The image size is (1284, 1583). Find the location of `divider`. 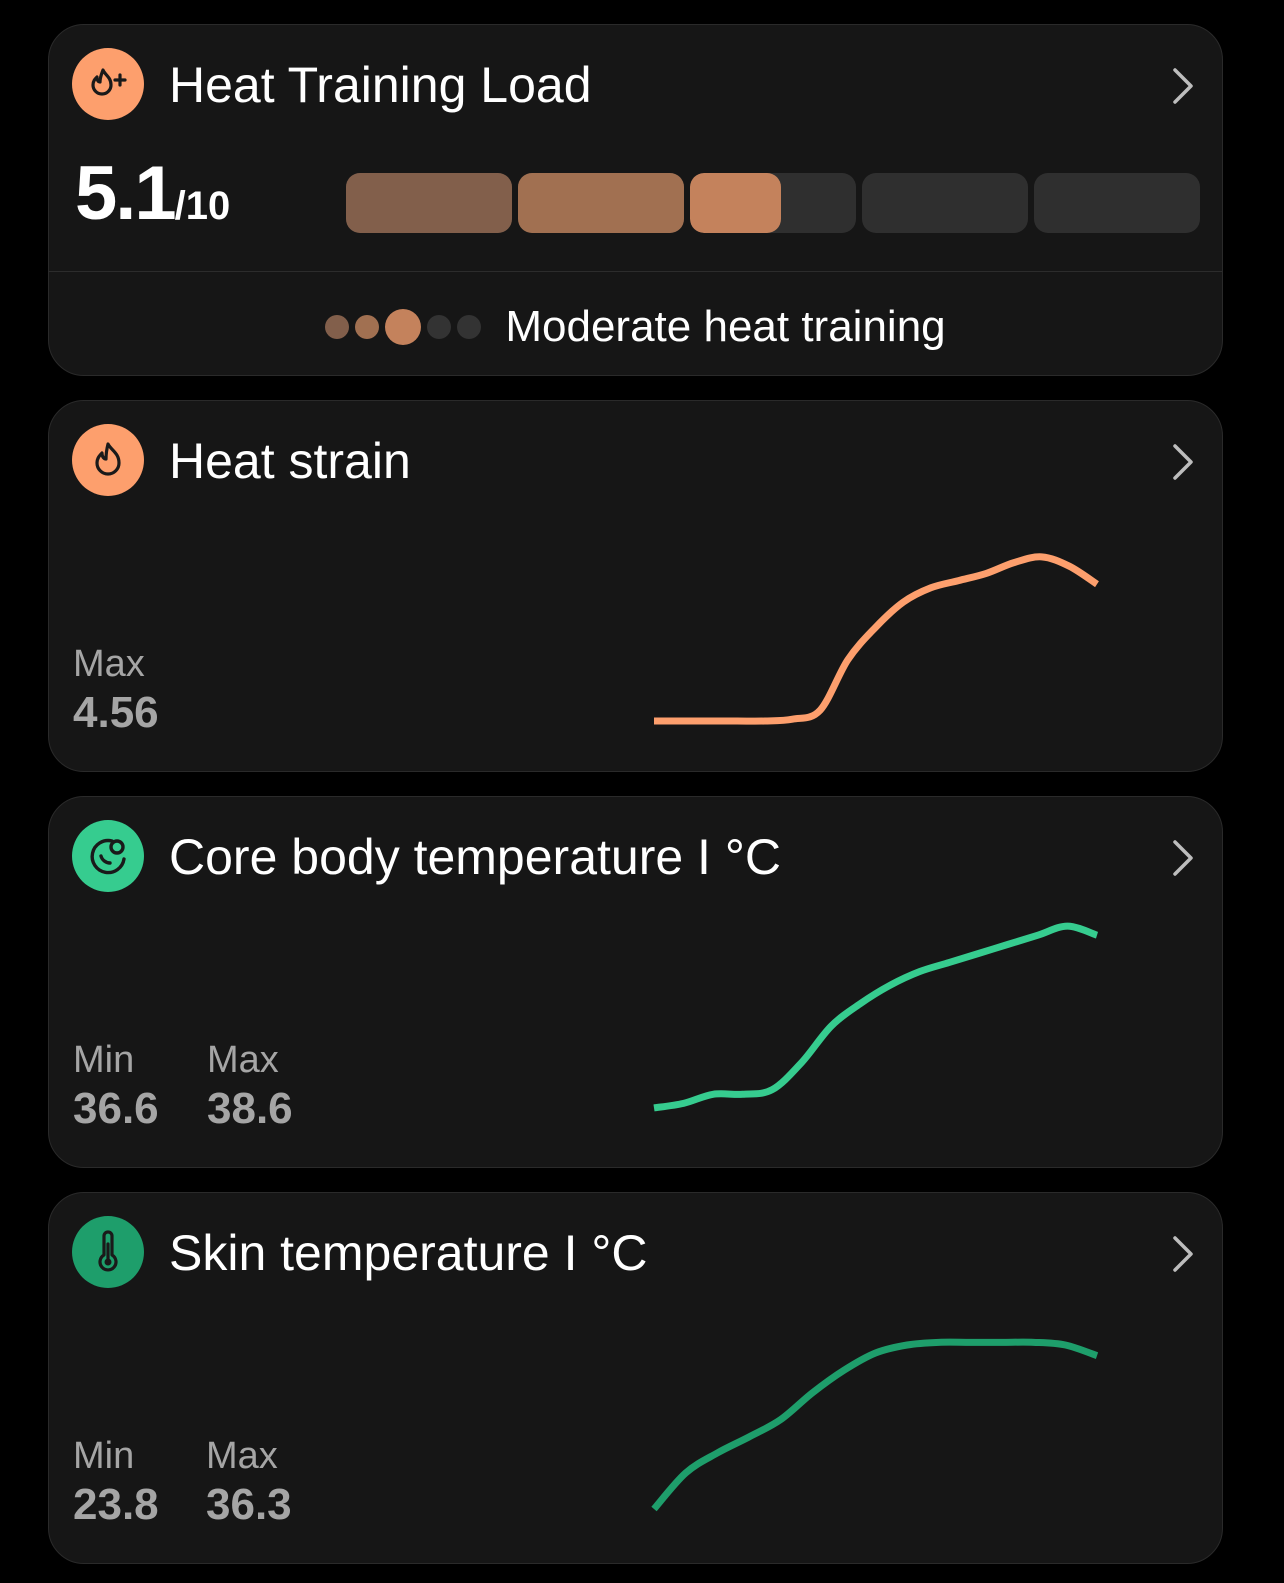

divider is located at coordinates (635, 271).